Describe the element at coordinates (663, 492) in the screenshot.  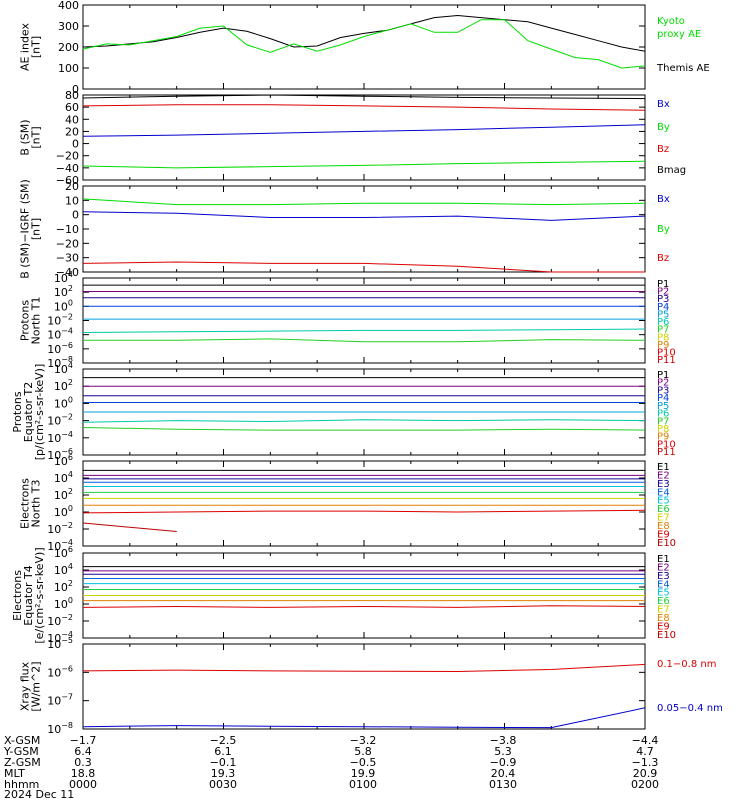
I see `legend-item: E4` at that location.